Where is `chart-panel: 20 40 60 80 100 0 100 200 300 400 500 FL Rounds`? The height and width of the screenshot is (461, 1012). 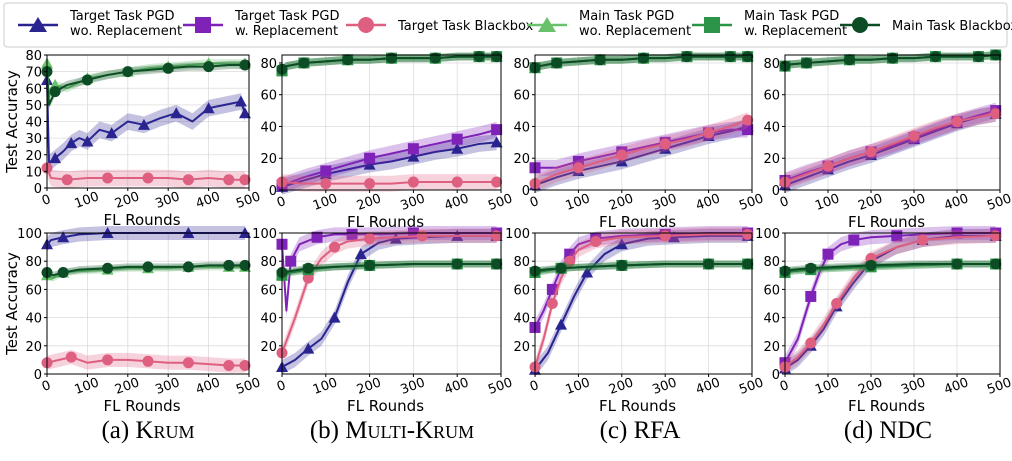 chart-panel: 20 40 60 80 100 0 100 200 300 400 500 FL Rounds is located at coordinates (383, 320).